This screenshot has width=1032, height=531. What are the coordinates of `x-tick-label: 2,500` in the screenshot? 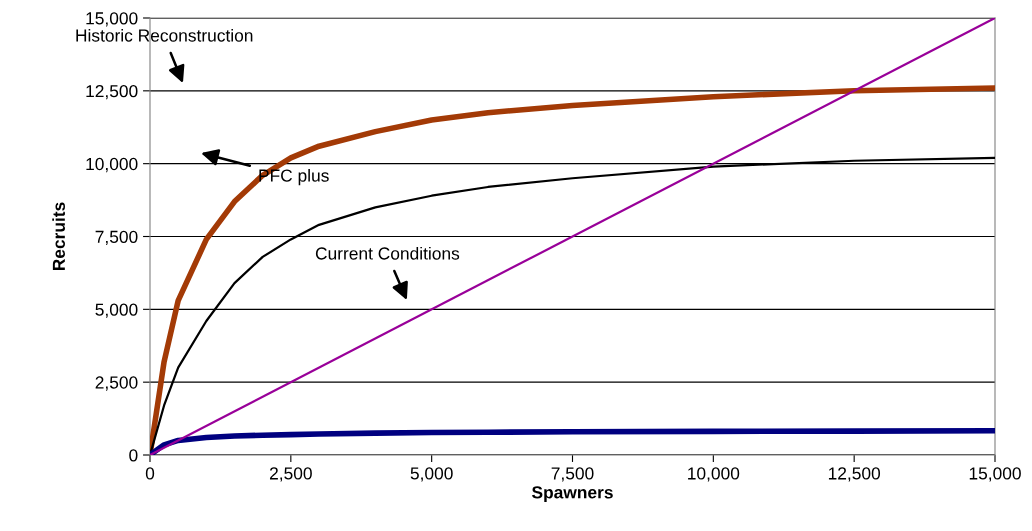 It's located at (290, 474).